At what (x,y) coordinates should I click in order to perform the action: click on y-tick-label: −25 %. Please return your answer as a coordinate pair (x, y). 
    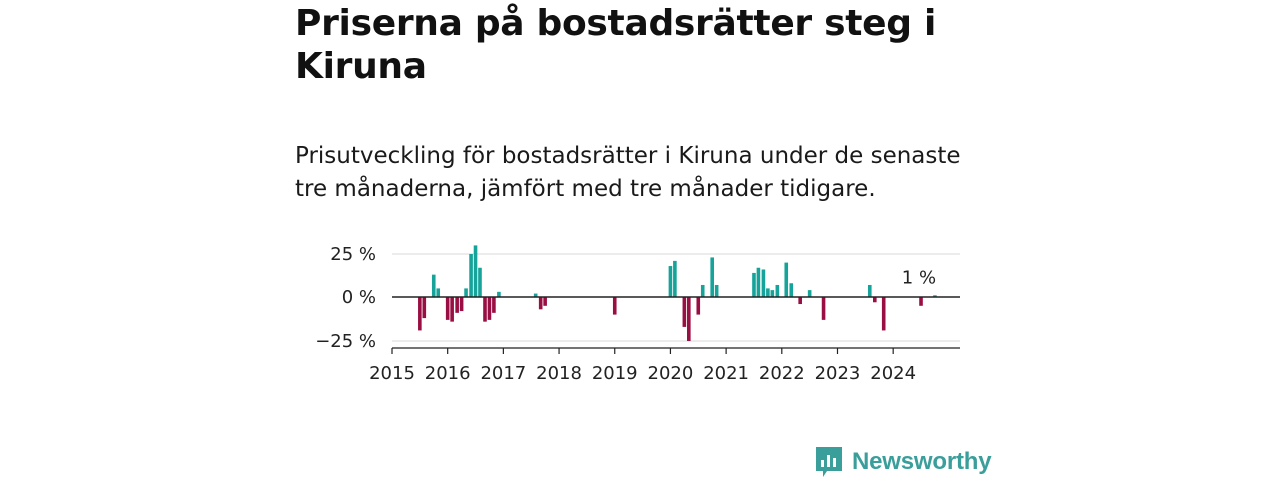
    Looking at the image, I should click on (345, 341).